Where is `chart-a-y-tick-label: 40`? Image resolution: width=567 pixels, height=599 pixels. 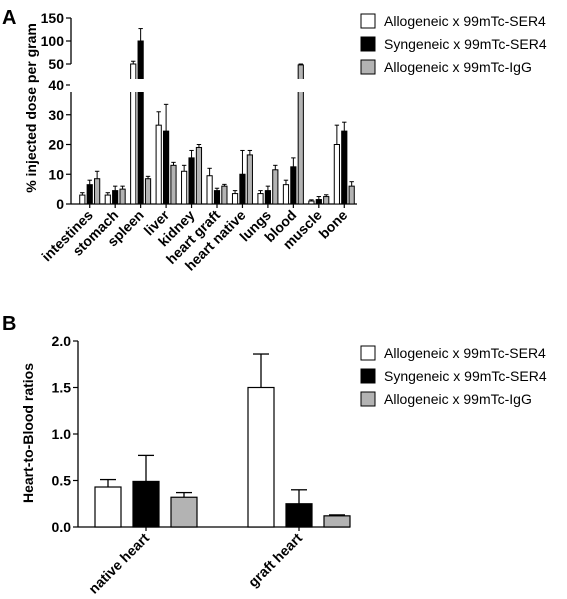 chart-a-y-tick-label: 40 is located at coordinates (56, 85).